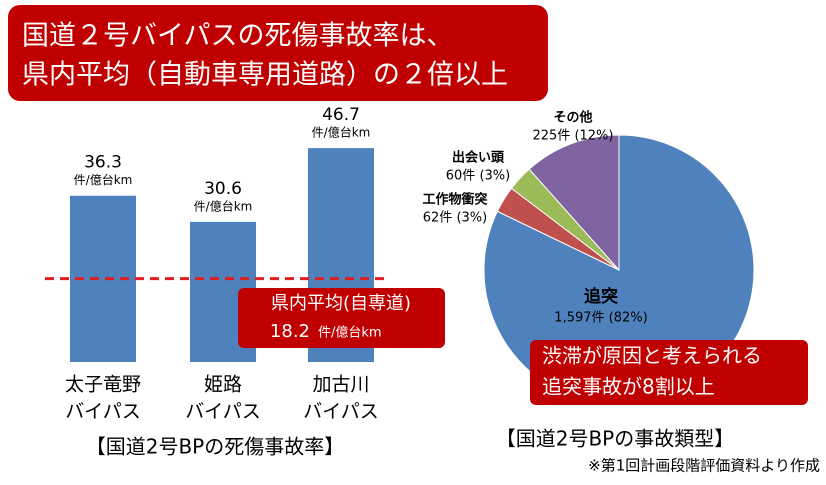 Image resolution: width=826 pixels, height=485 pixels. I want to click on callout-line: 追突事故が8割以上, so click(628, 387).